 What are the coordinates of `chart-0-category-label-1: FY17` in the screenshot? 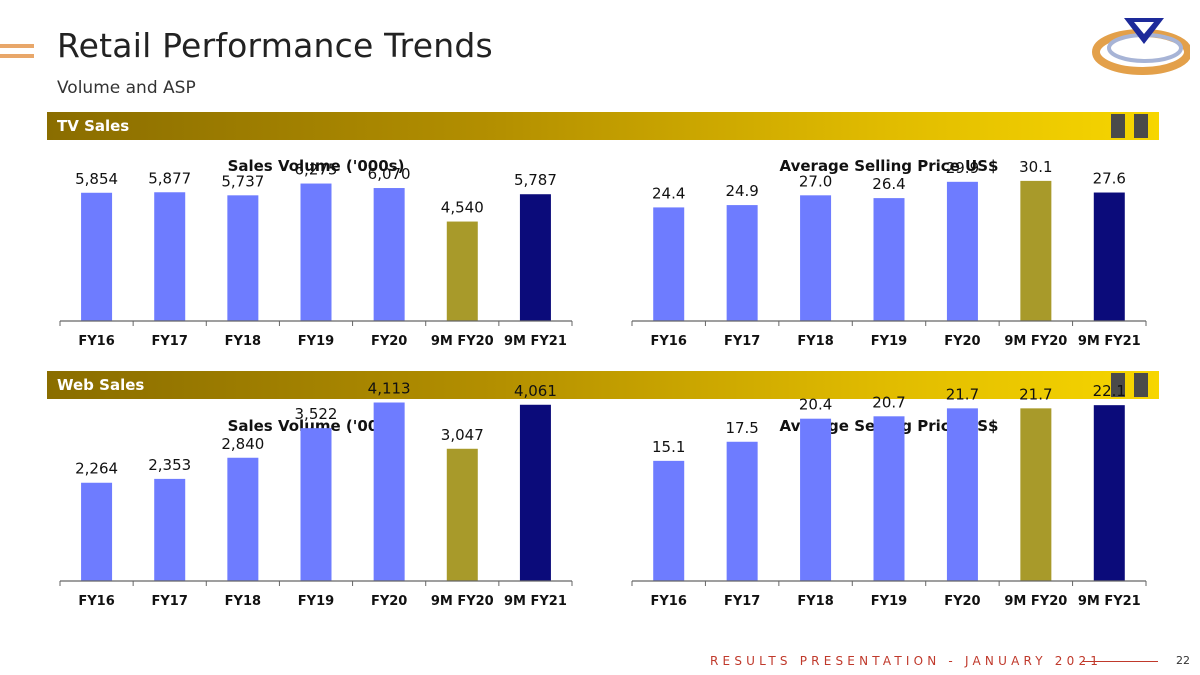 It's located at (170, 341).